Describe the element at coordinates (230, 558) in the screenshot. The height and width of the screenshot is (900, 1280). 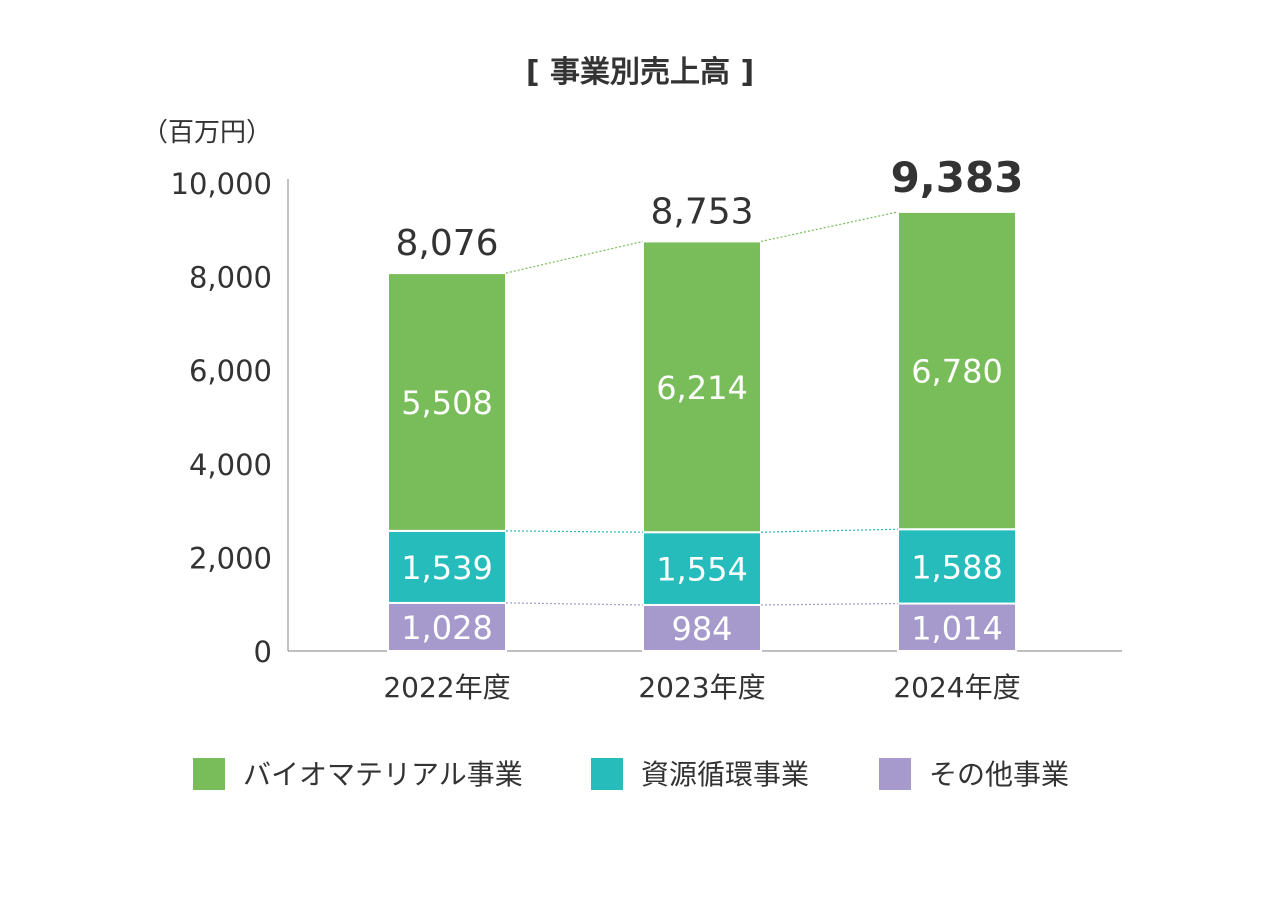
I see `y-tick-label: 2,000` at that location.